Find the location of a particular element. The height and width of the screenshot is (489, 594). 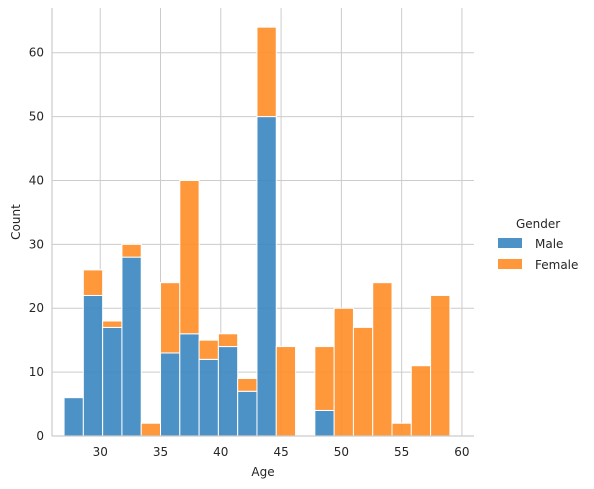

x-tick-label: 60 is located at coordinates (461, 452).